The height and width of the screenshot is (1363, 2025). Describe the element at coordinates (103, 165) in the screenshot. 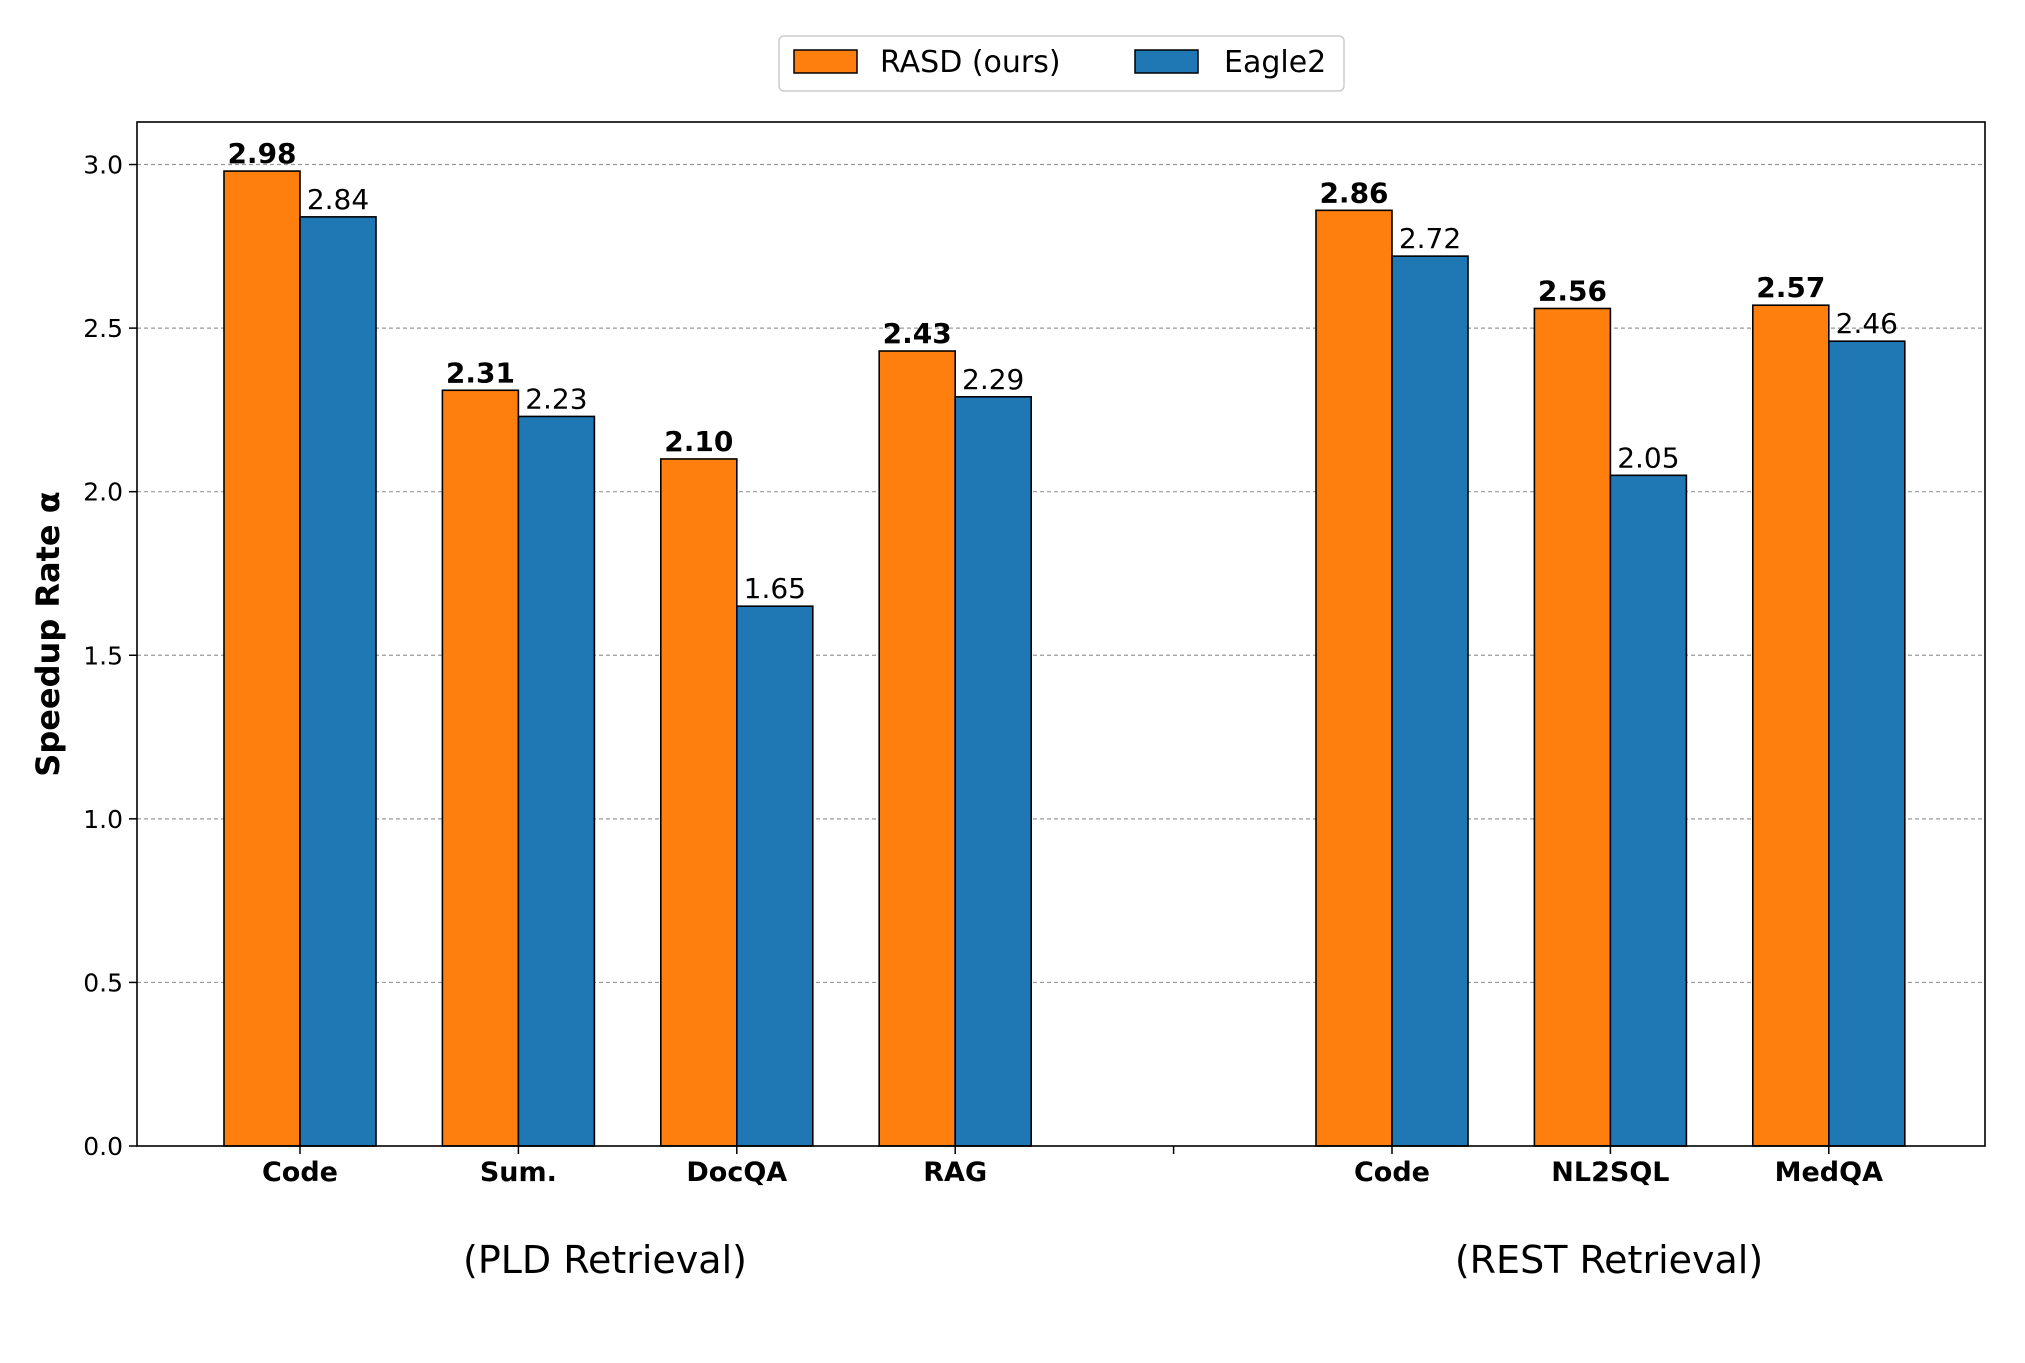

I see `y-tick-label: 3.0` at that location.